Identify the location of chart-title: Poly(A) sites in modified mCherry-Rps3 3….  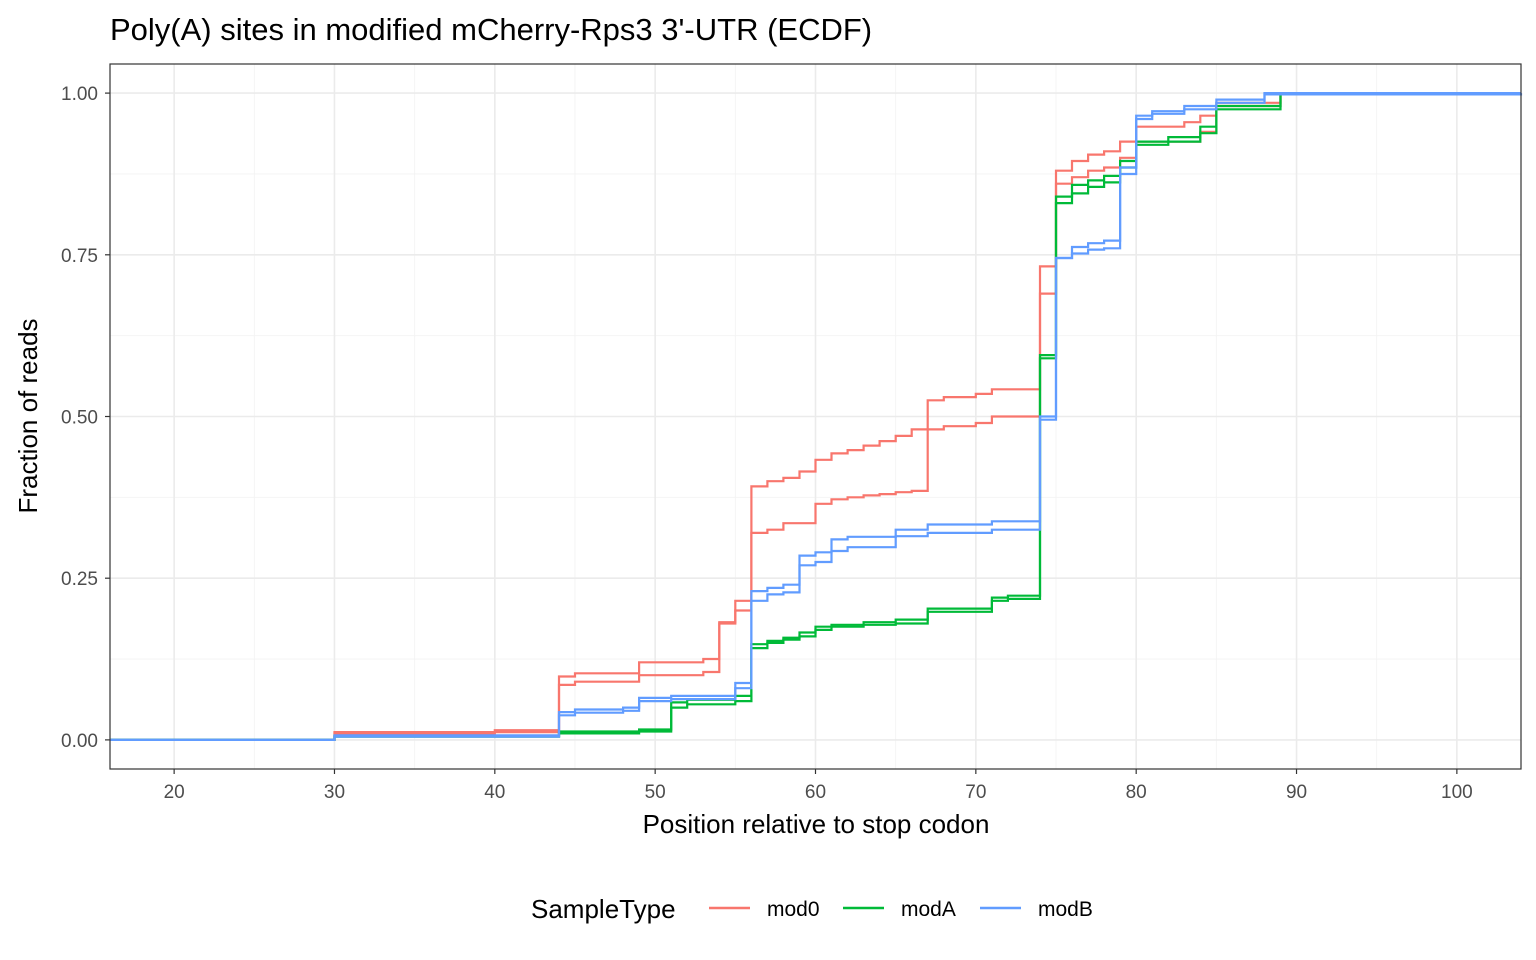
(491, 29).